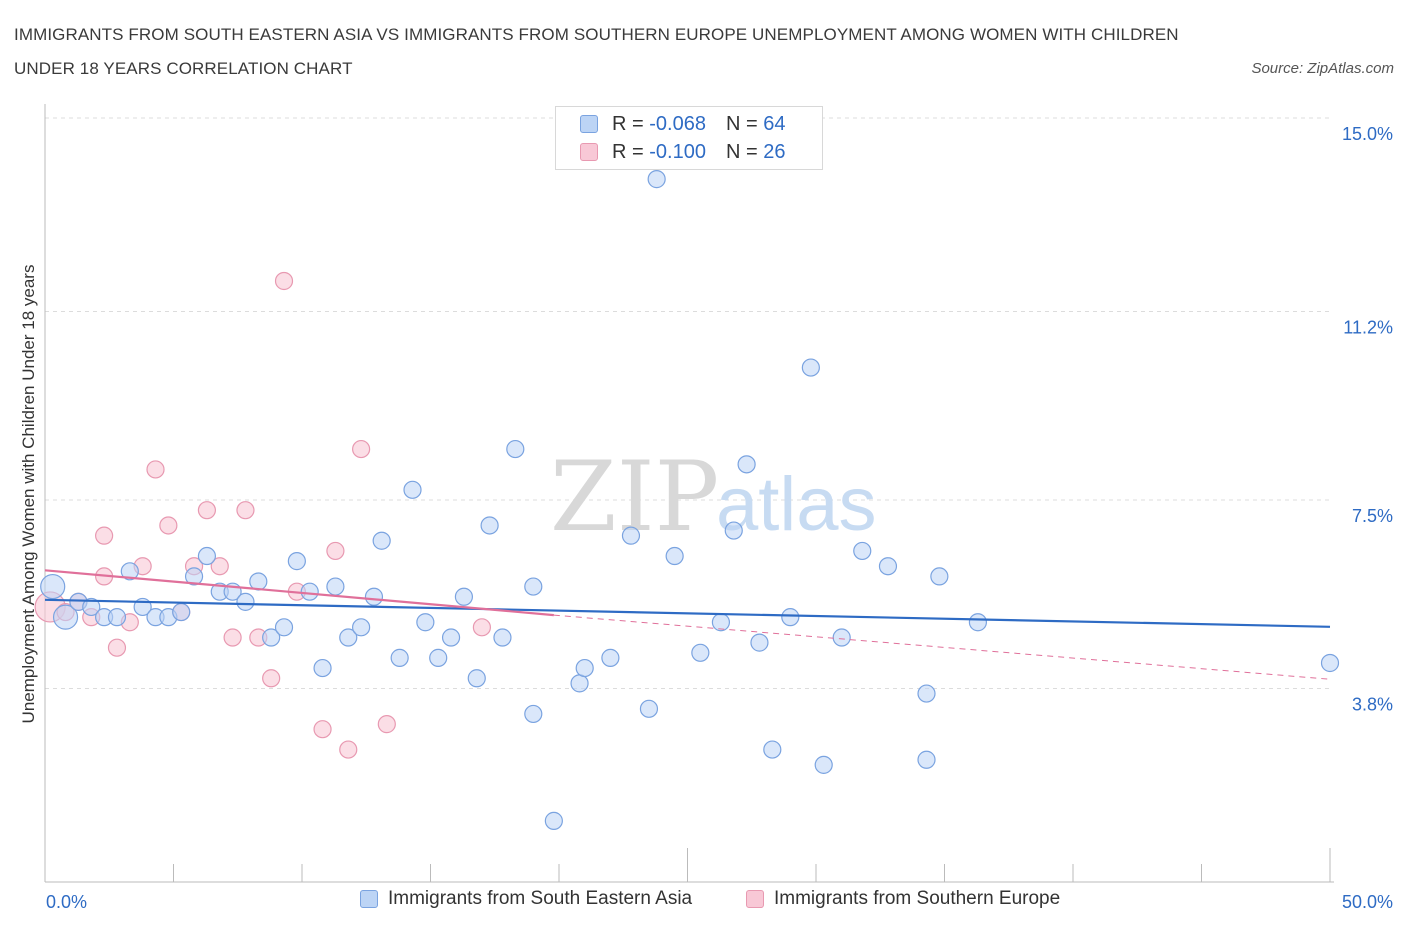 This screenshot has width=1406, height=930. I want to click on y-tick-label: 3.8%, so click(1372, 704).